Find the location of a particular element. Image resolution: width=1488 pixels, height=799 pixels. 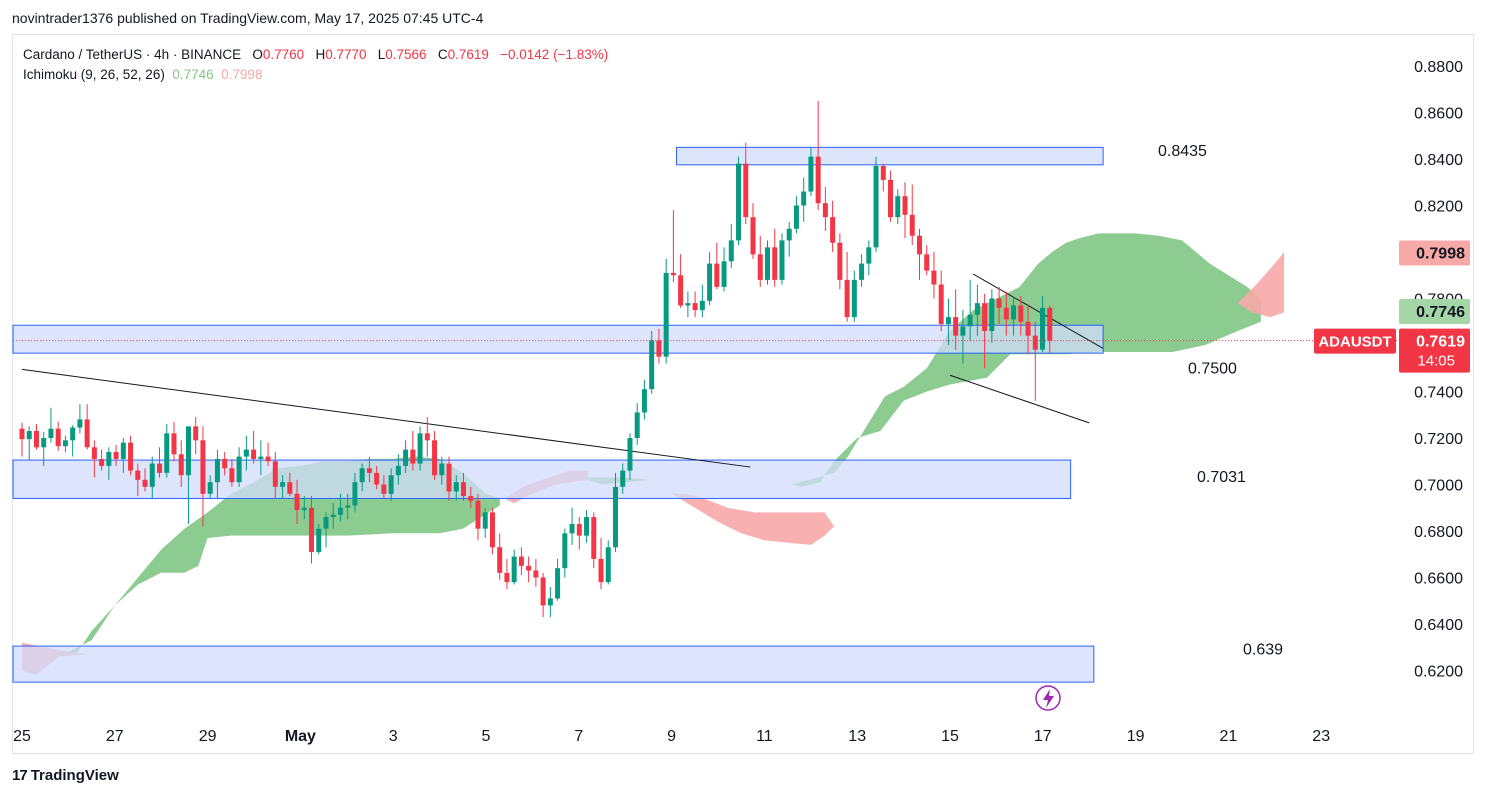

footer-brand: 17 TradingView is located at coordinates (65, 775).